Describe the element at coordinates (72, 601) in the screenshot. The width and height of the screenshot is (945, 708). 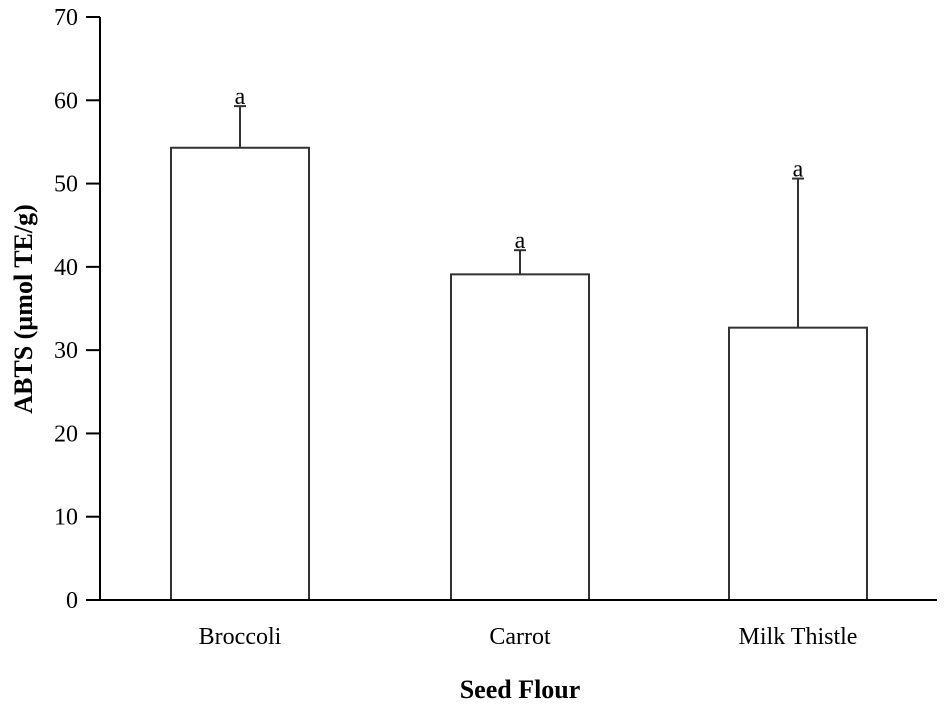
I see `y-tick-label: 0` at that location.